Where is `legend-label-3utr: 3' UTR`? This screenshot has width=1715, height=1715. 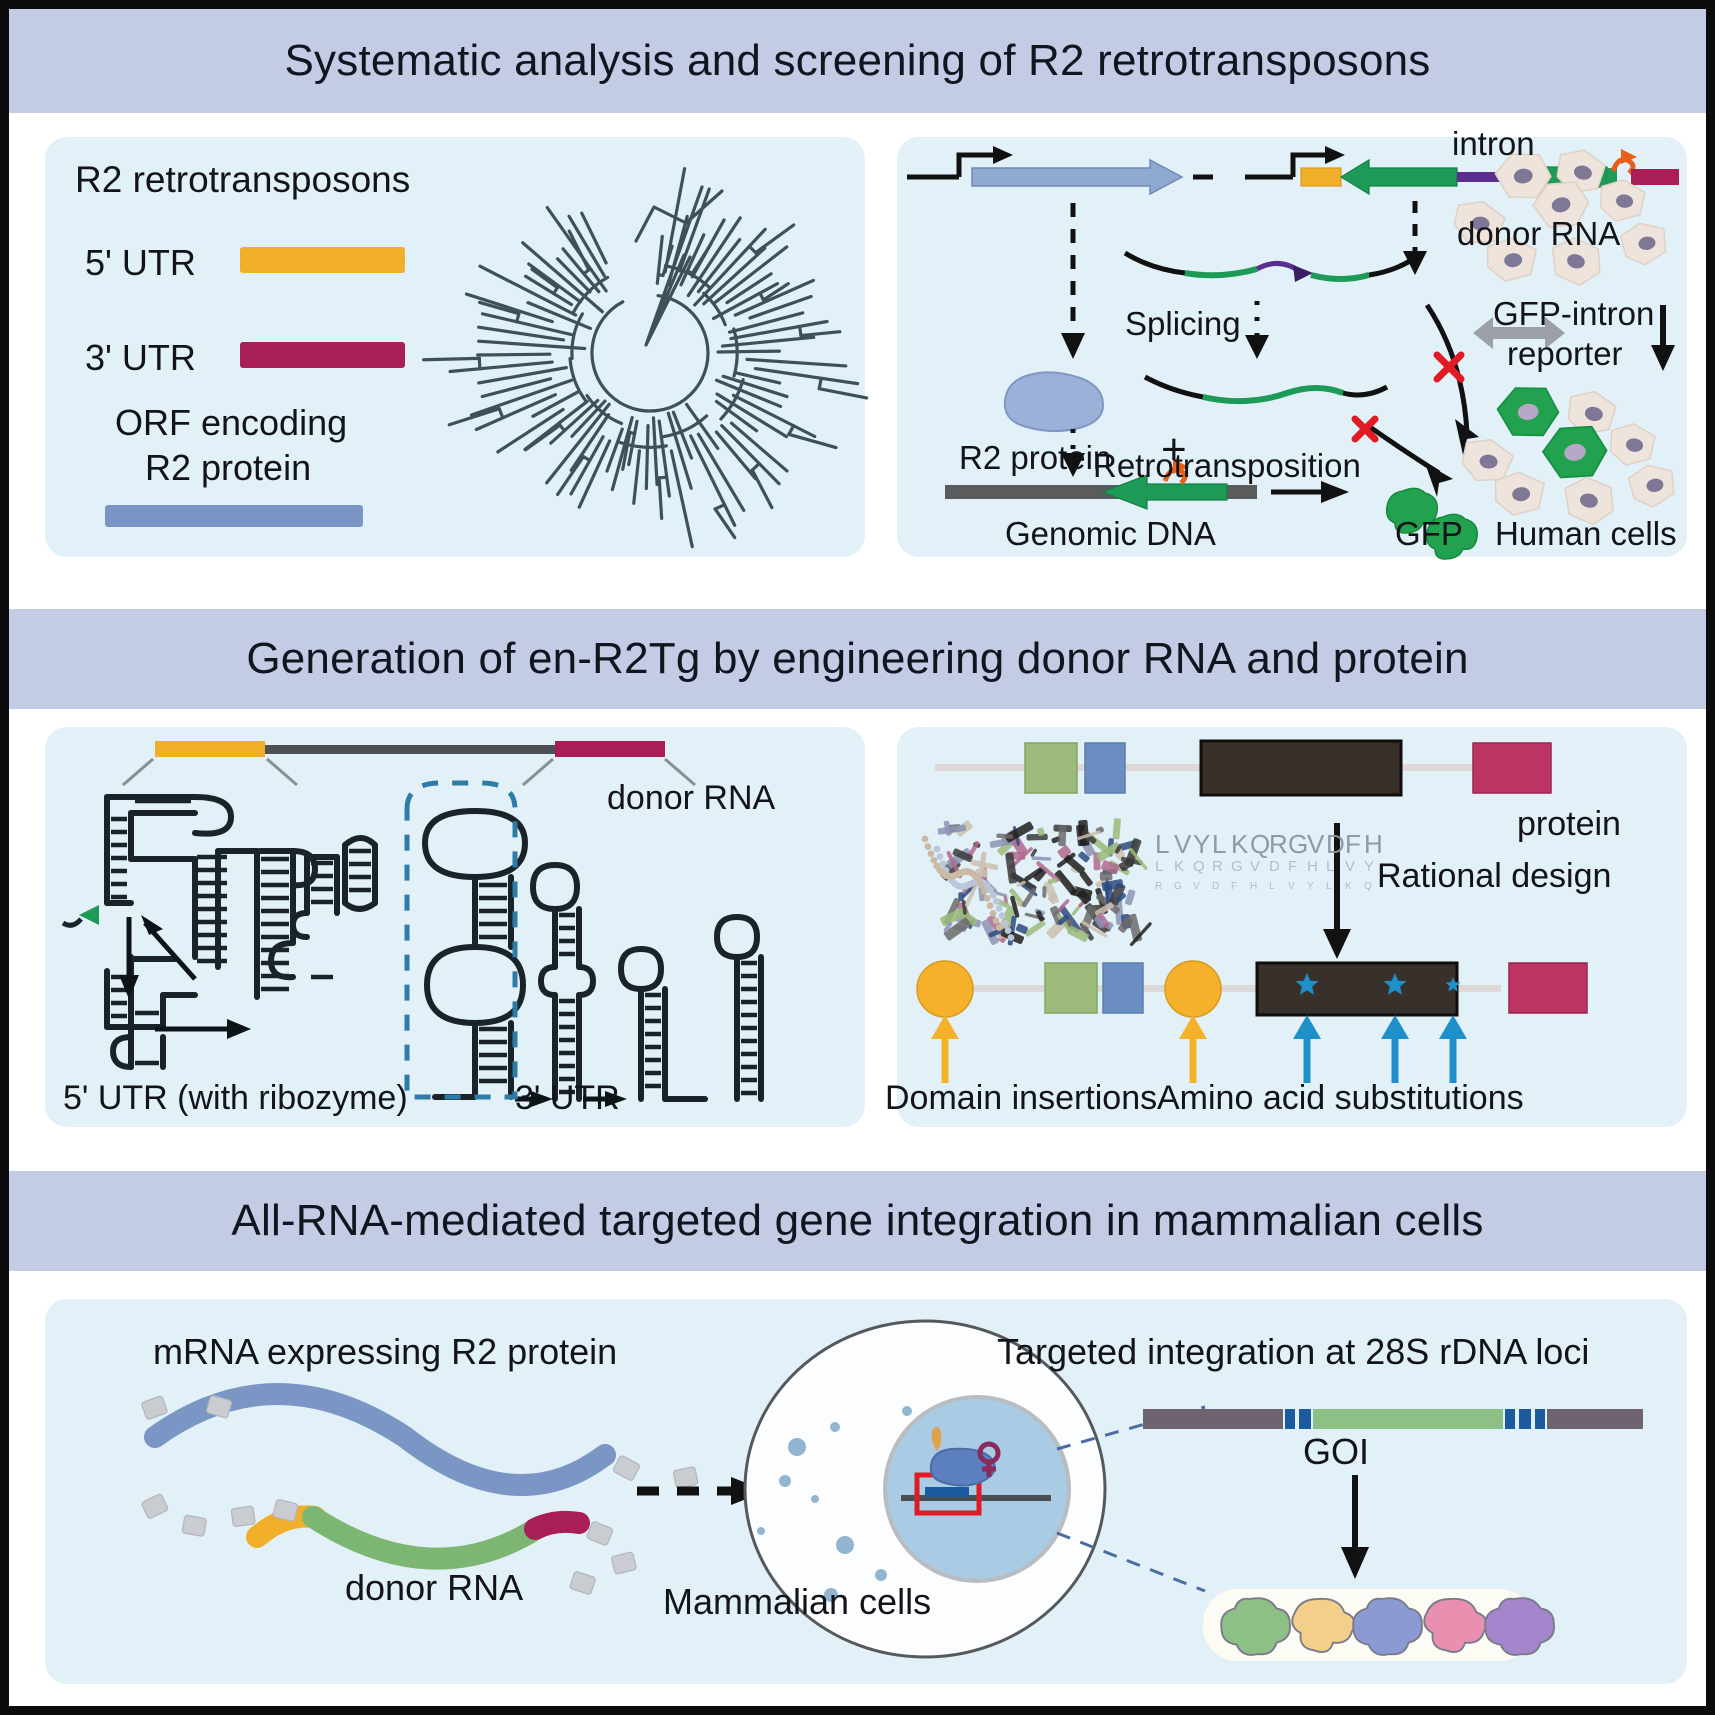
legend-label-3utr: 3' UTR is located at coordinates (140, 357).